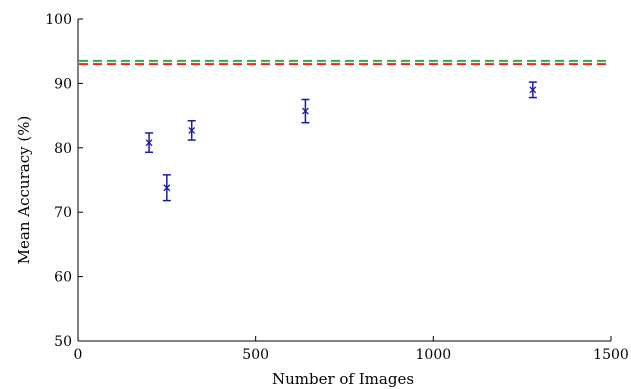  What do you see at coordinates (58, 20) in the screenshot?
I see `y-tick-label: 100` at bounding box center [58, 20].